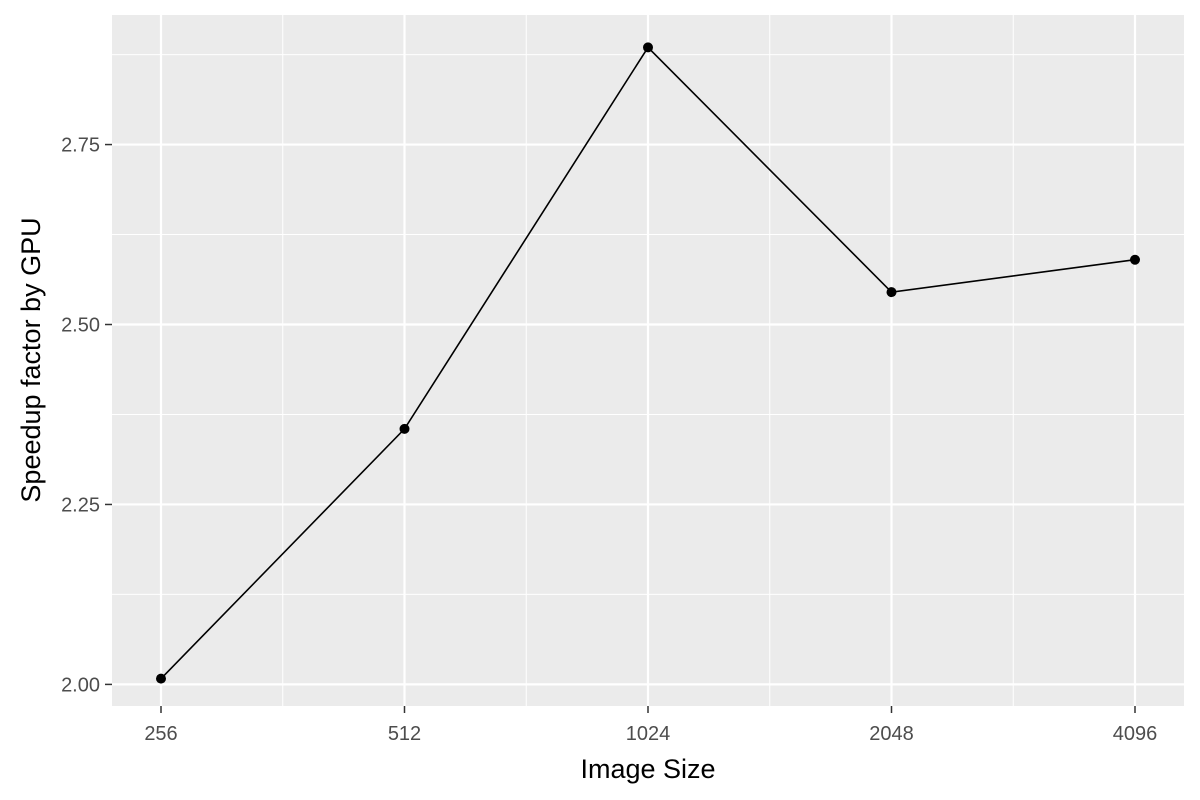  Describe the element at coordinates (80, 326) in the screenshot. I see `y-tick-label: 2.50` at that location.